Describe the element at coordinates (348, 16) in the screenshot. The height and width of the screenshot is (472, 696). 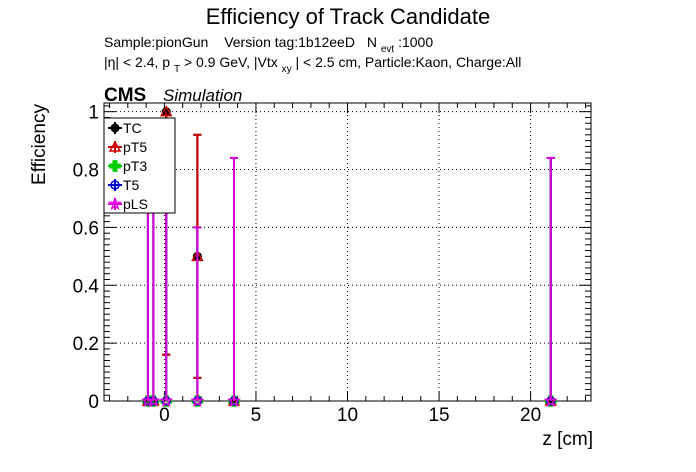
I see `chart-title: Efficiency of Track Candidate` at that location.